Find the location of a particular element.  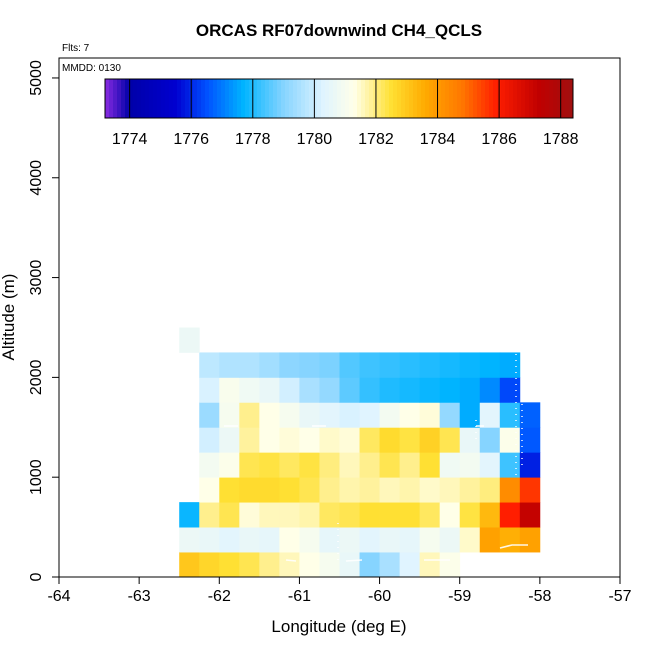

y-tick-label: 4000 is located at coordinates (36, 178).